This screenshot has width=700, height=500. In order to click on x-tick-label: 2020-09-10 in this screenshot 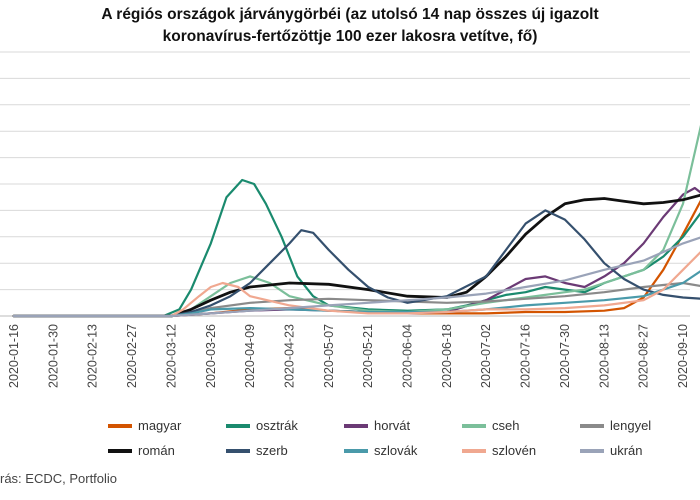, I will do `click(683, 356)`.